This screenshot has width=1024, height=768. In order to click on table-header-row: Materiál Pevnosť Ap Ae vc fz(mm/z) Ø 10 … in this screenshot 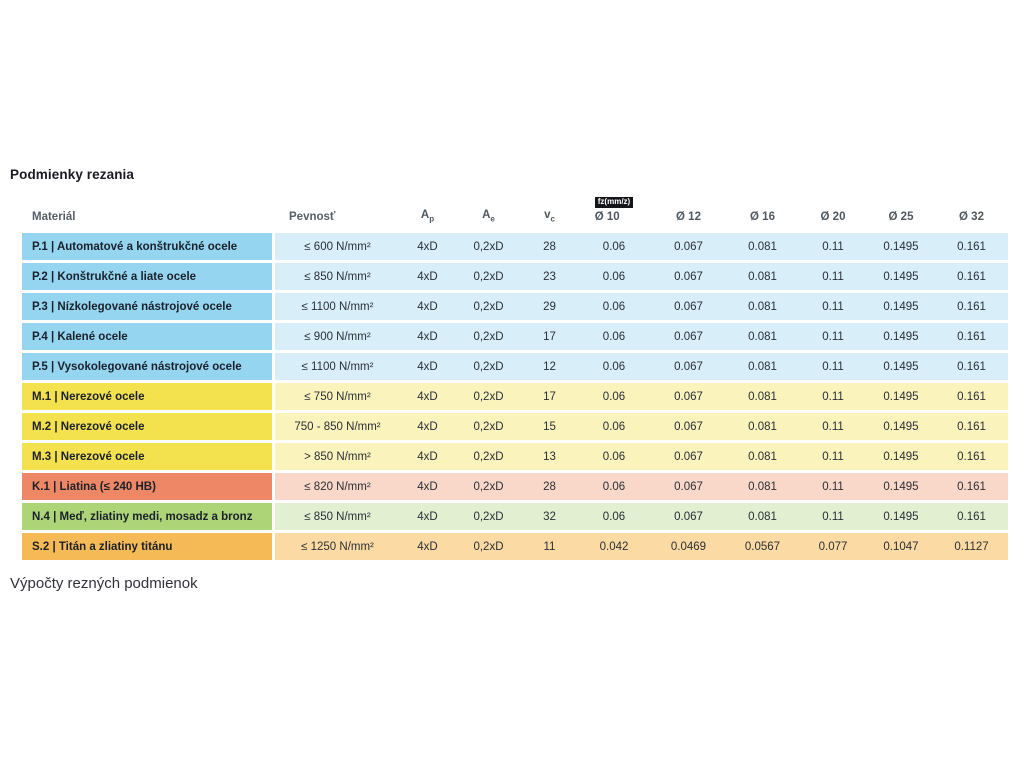, I will do `click(515, 213)`.